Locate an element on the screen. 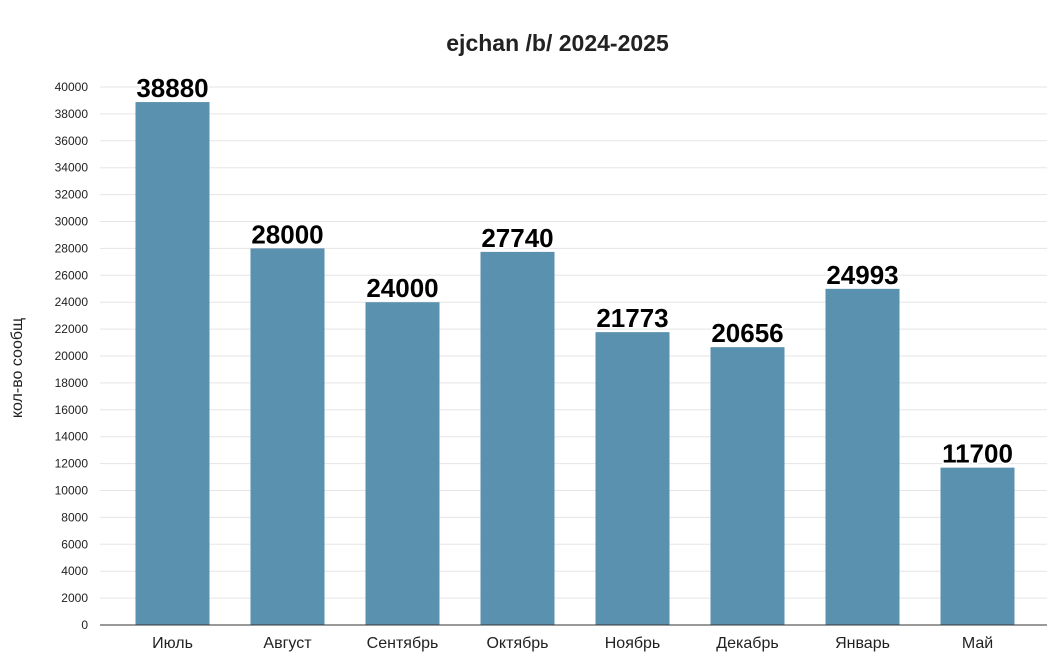 The width and height of the screenshot is (1047, 659). y-tick-label: 8000 is located at coordinates (74, 517).